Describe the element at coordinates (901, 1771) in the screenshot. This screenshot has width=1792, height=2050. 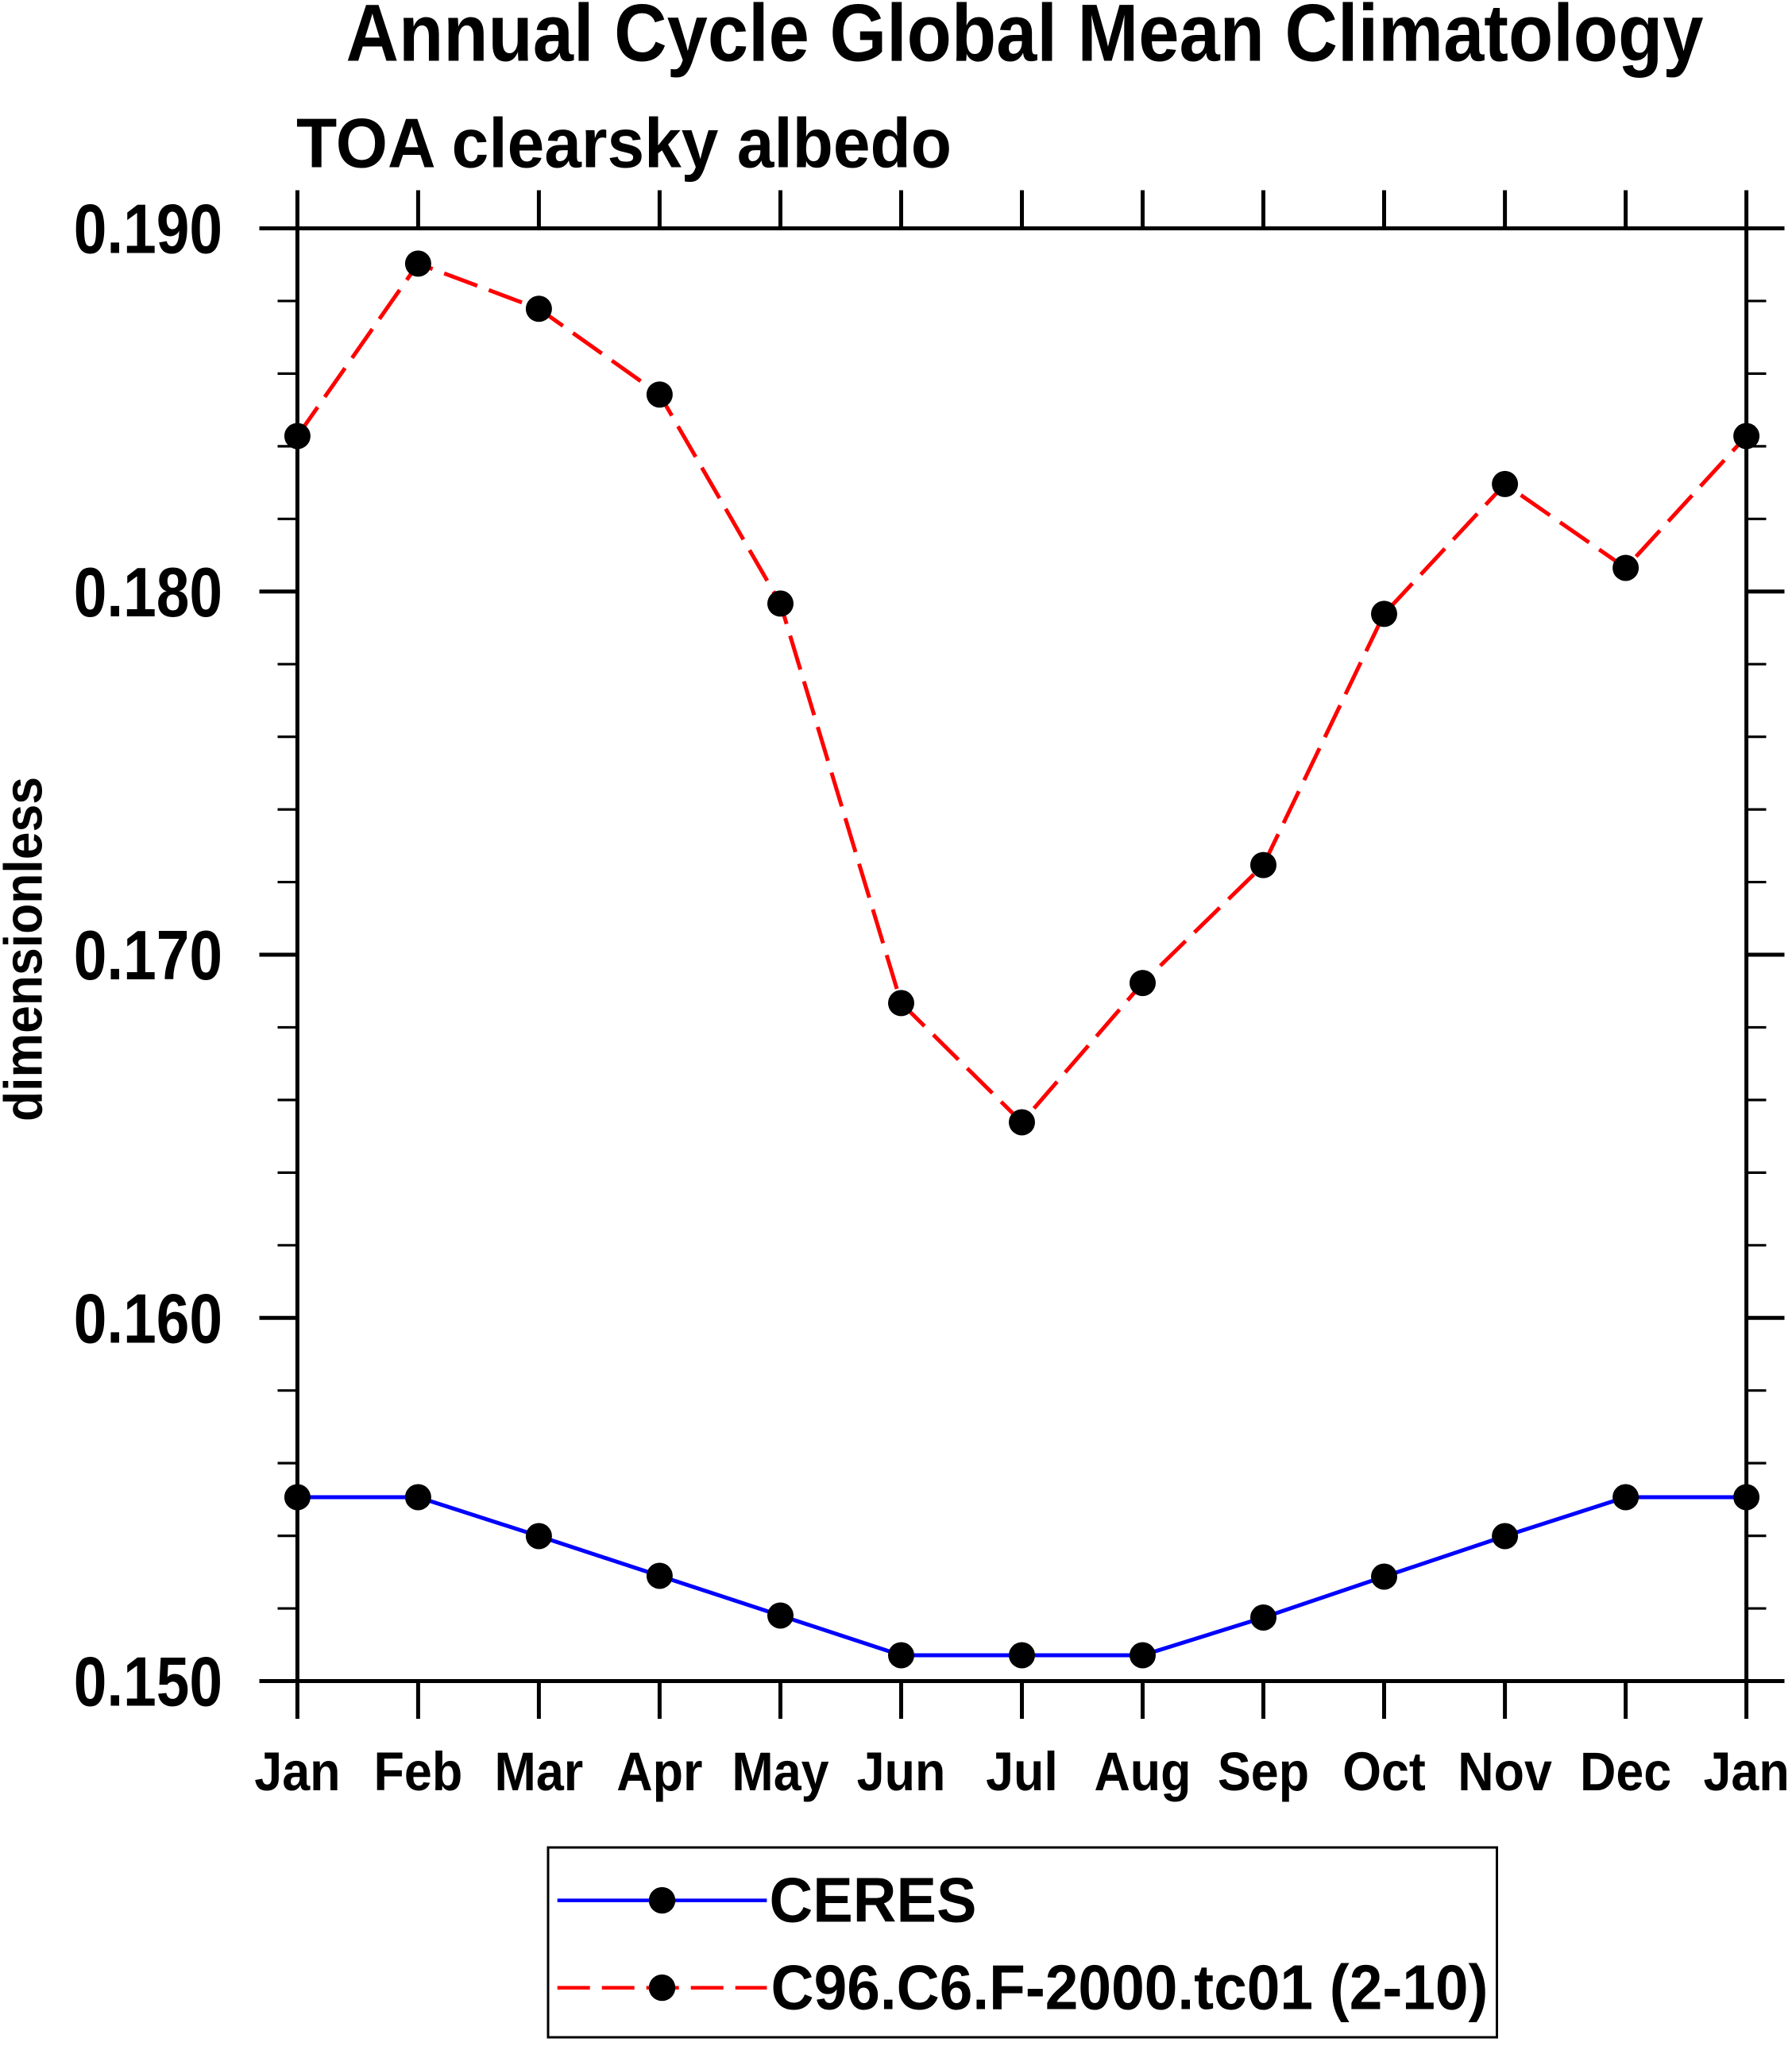
I see `svg-text: Jun` at that location.